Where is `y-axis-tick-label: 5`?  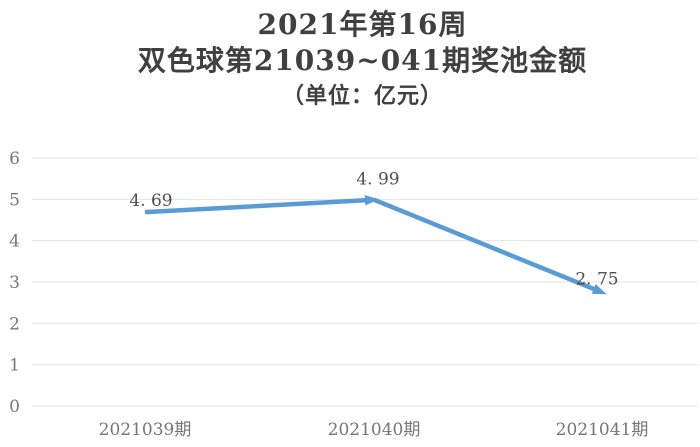
y-axis-tick-label: 5 is located at coordinates (14, 200).